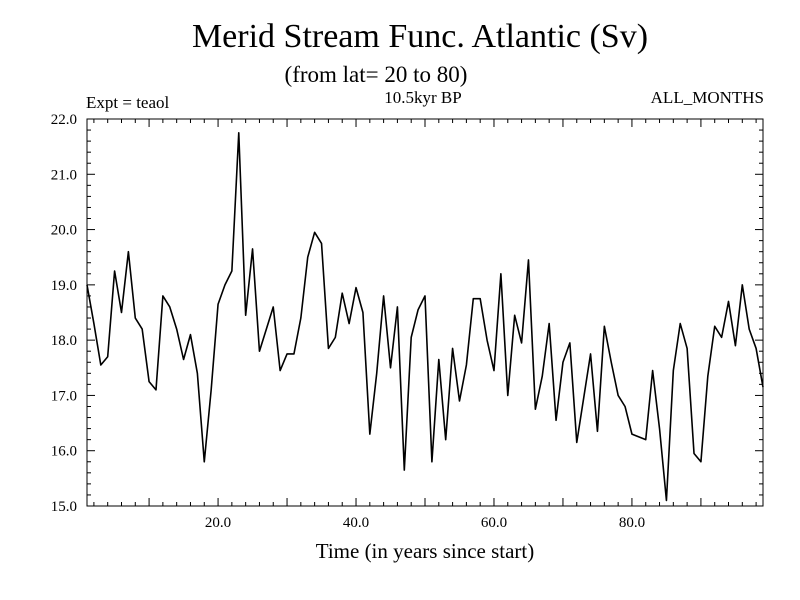 Image resolution: width=800 pixels, height=600 pixels. Describe the element at coordinates (632, 523) in the screenshot. I see `x-tick-label: 80.0` at that location.